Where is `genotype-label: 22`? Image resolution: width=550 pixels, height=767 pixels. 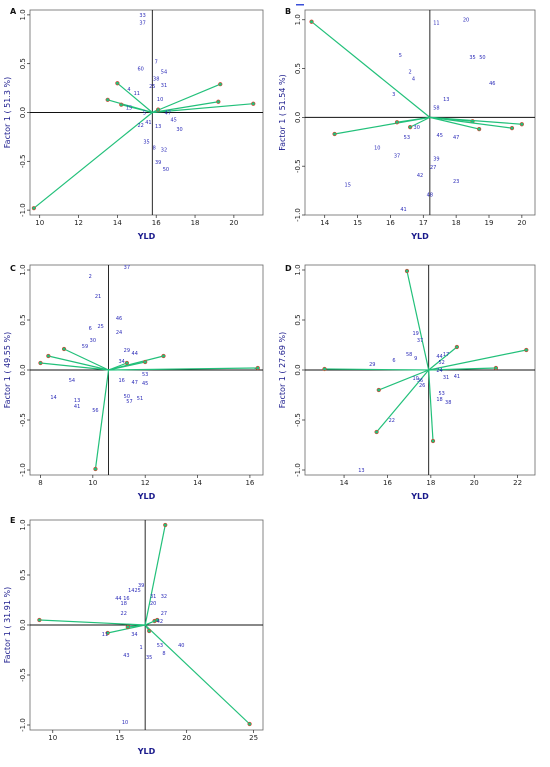
genotype-label: 22 is located at coordinates (124, 614).